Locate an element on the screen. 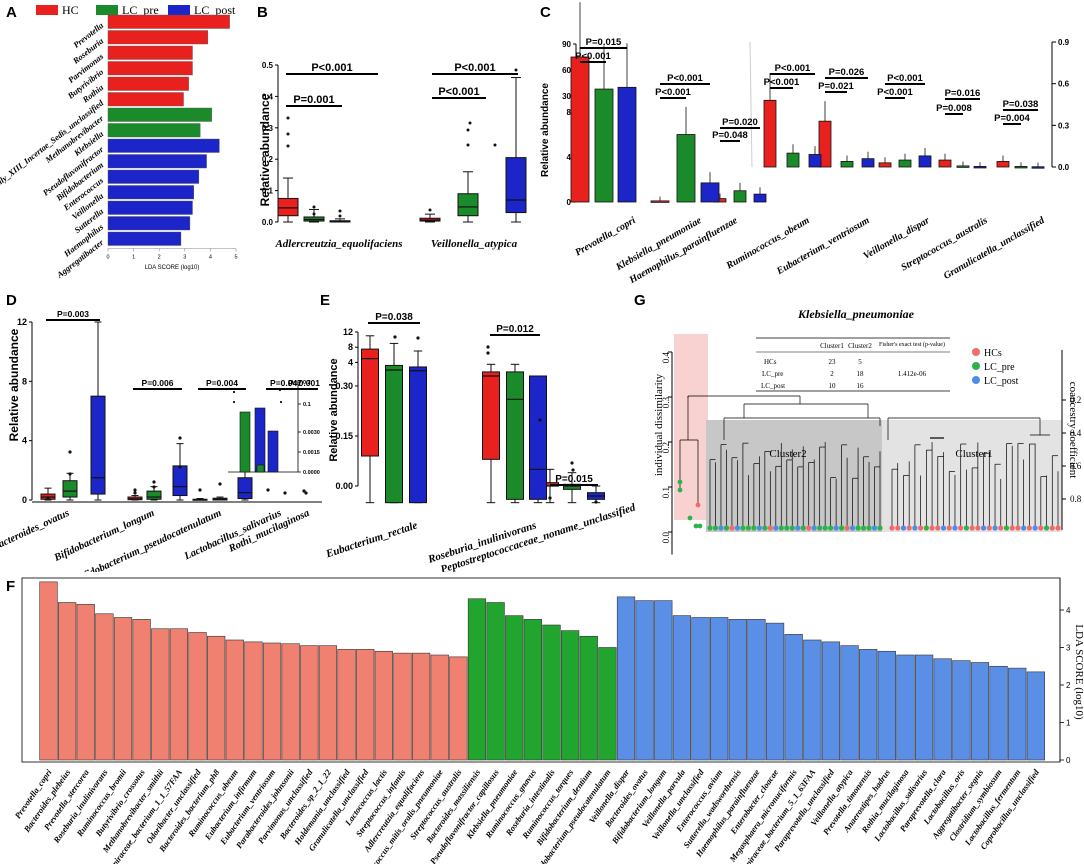 The image size is (1084, 864). f-right-tick-label: 1 is located at coordinates (1068, 723).